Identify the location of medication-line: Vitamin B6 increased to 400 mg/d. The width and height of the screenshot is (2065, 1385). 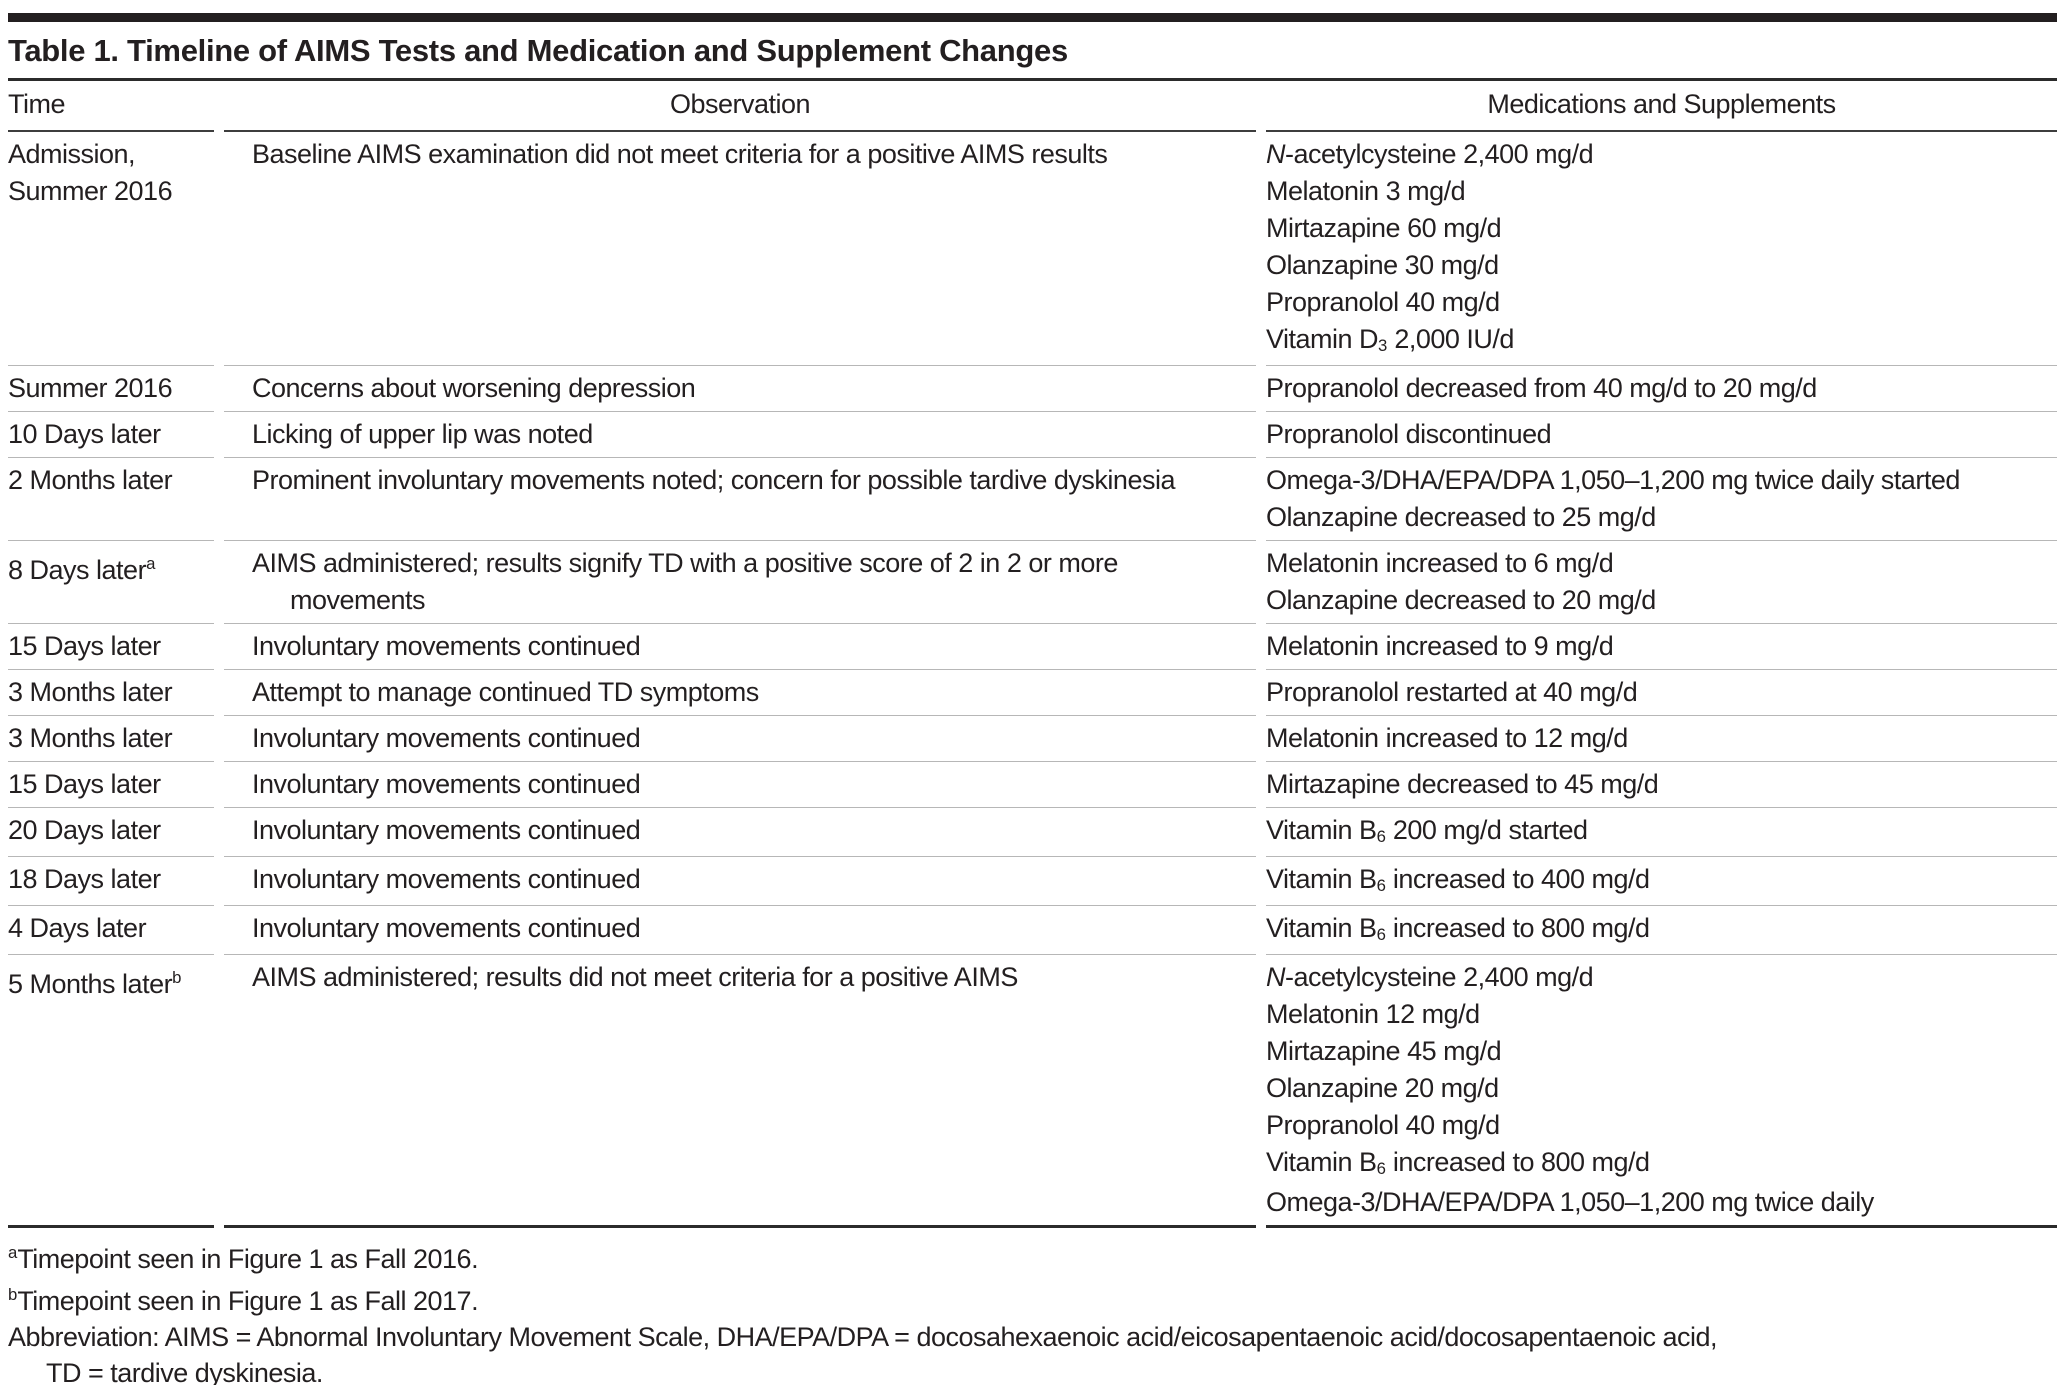
(1458, 879).